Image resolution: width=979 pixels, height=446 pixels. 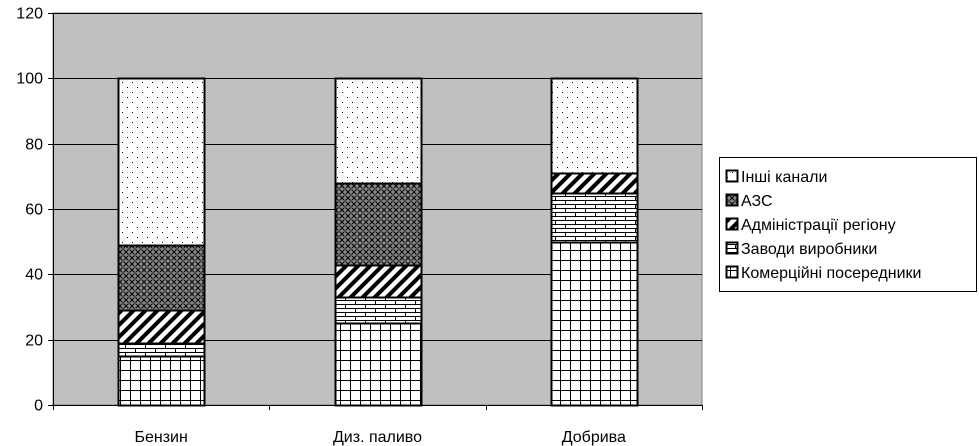 What do you see at coordinates (29, 79) in the screenshot?
I see `y-tick-label-100: 100` at bounding box center [29, 79].